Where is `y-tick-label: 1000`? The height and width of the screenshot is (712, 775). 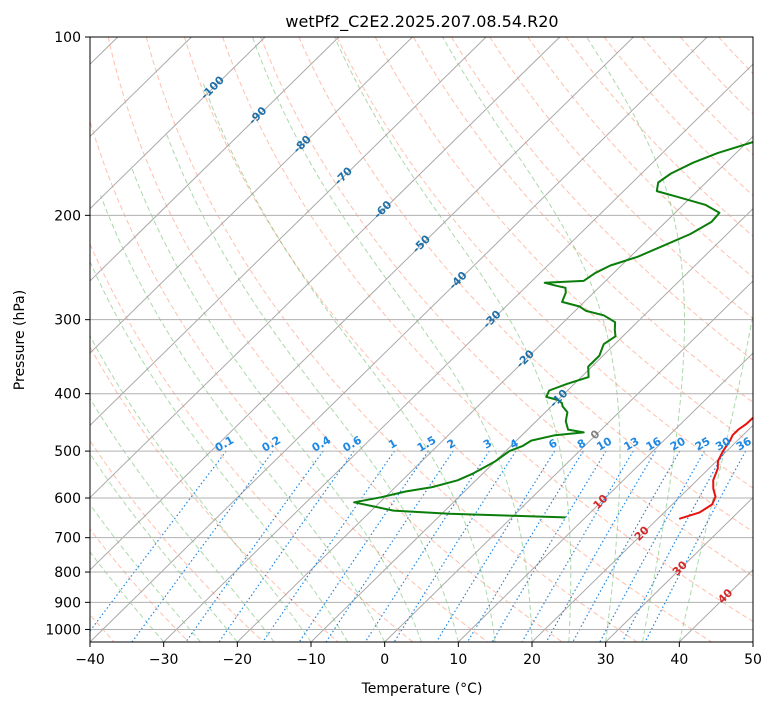 y-tick-label: 1000 is located at coordinates (63, 630).